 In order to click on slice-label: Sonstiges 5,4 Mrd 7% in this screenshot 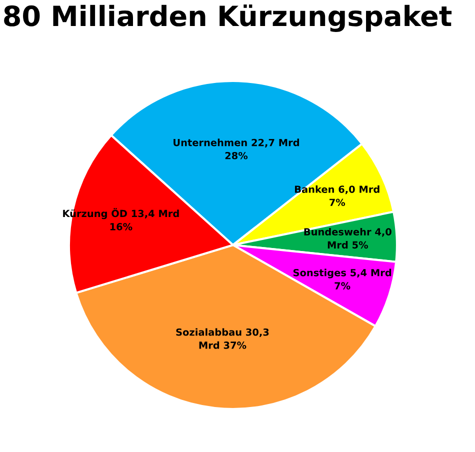, I will do `click(342, 279)`.